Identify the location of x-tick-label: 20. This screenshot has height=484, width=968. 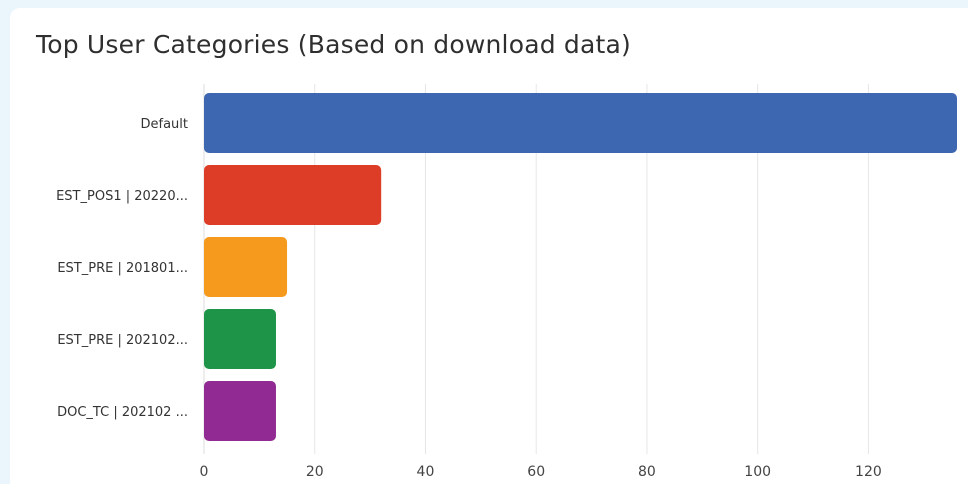
(315, 472).